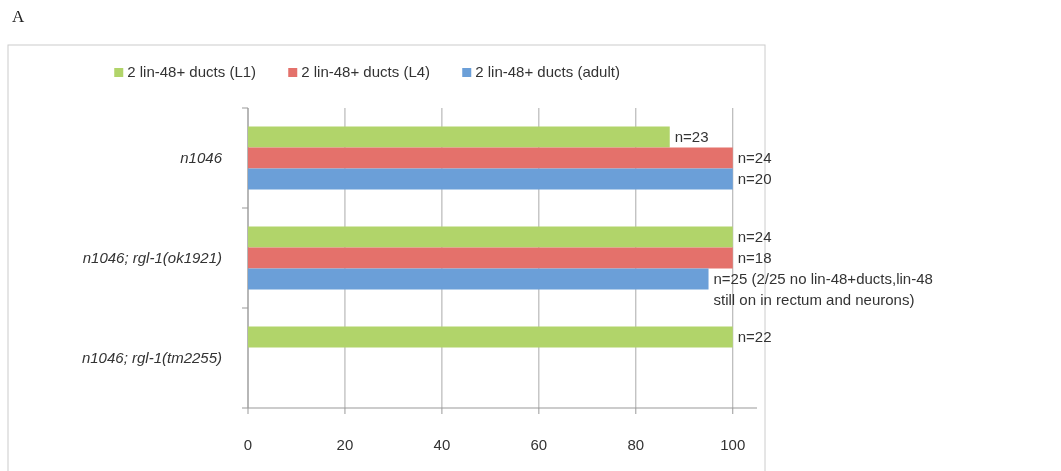 The image size is (1061, 471). I want to click on annotation: n=25 (2/25 no lin-48+ducts,lin-48 still on in rectum and neurons), so click(823, 289).